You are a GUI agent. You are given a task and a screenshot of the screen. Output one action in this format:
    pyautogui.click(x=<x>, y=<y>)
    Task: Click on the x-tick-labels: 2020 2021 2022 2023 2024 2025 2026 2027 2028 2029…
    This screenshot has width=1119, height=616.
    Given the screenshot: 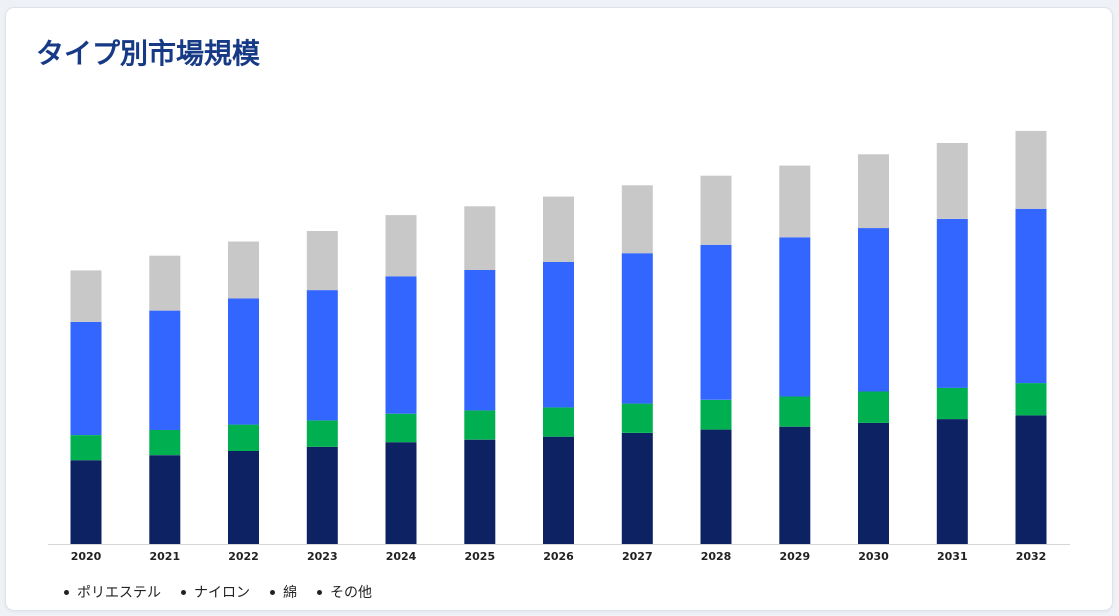 What is the action you would take?
    pyautogui.click(x=559, y=556)
    